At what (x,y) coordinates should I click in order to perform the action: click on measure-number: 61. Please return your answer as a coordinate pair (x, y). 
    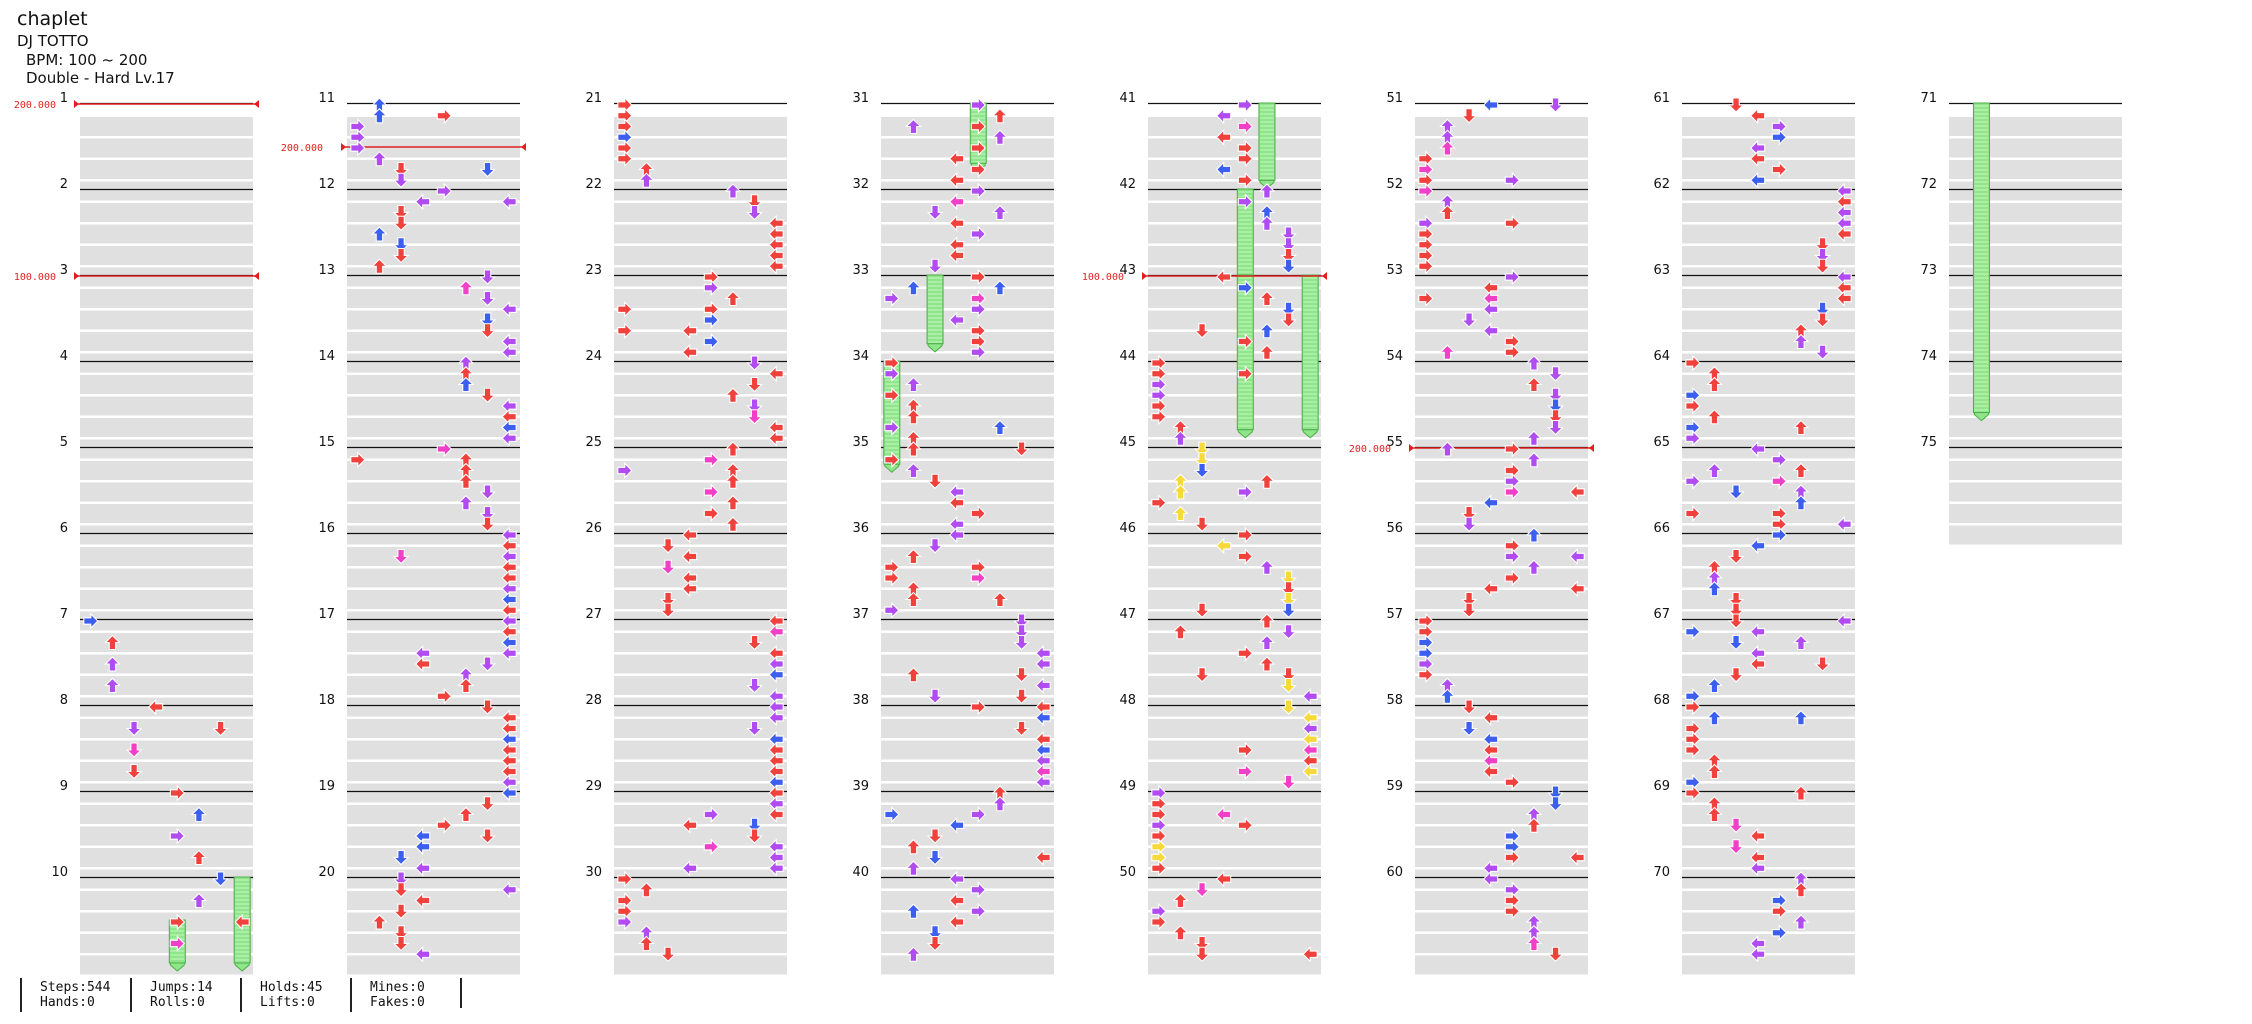
    Looking at the image, I should click on (1661, 98).